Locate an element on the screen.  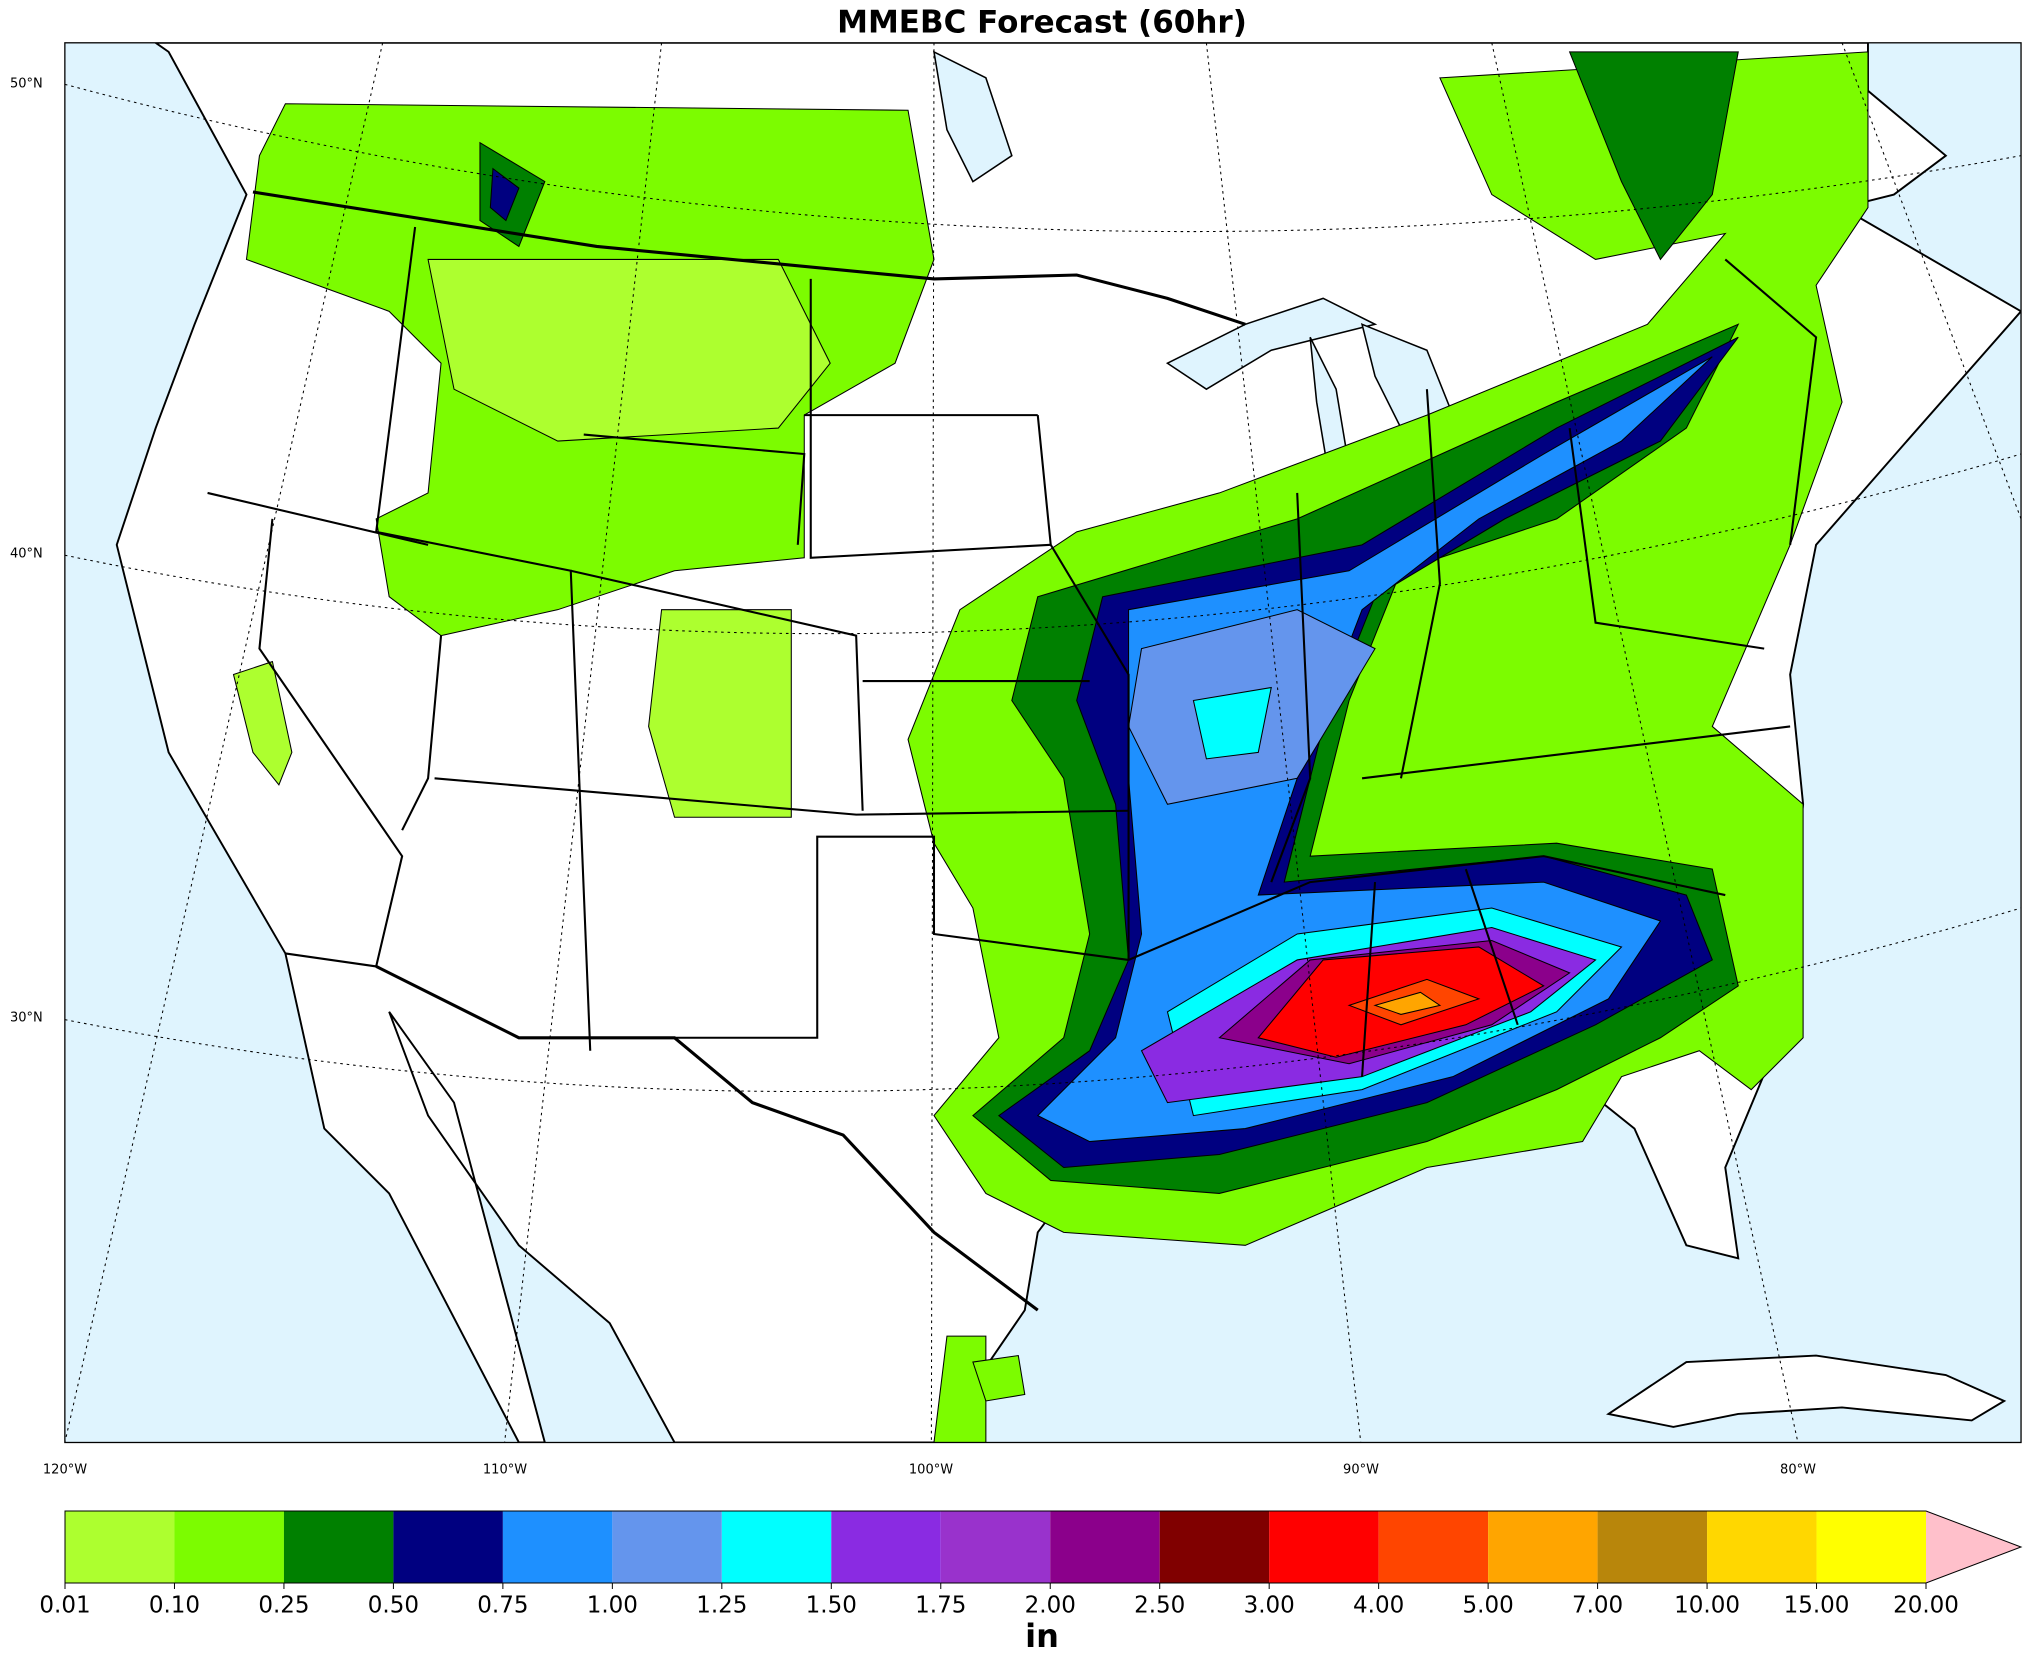
lon-label: 90°W is located at coordinates (1361, 1470).